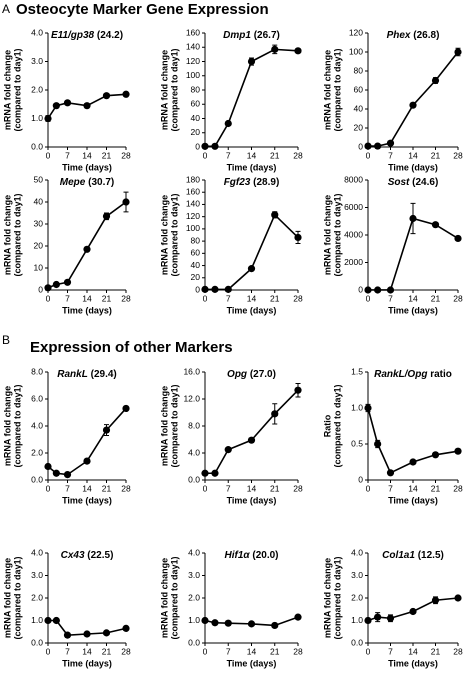 Image resolution: width=474 pixels, height=676 pixels. I want to click on y-tick-label: 1.5, so click(357, 371).